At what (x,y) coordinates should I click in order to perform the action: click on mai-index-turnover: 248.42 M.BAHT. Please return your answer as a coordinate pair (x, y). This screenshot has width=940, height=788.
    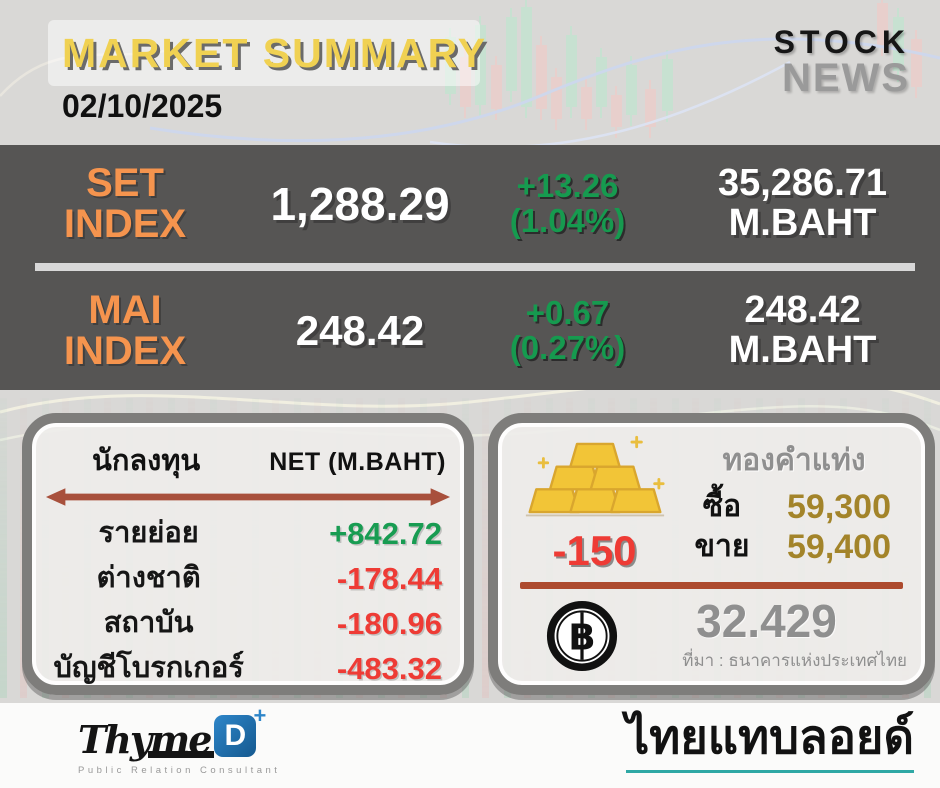
    Looking at the image, I should click on (802, 329).